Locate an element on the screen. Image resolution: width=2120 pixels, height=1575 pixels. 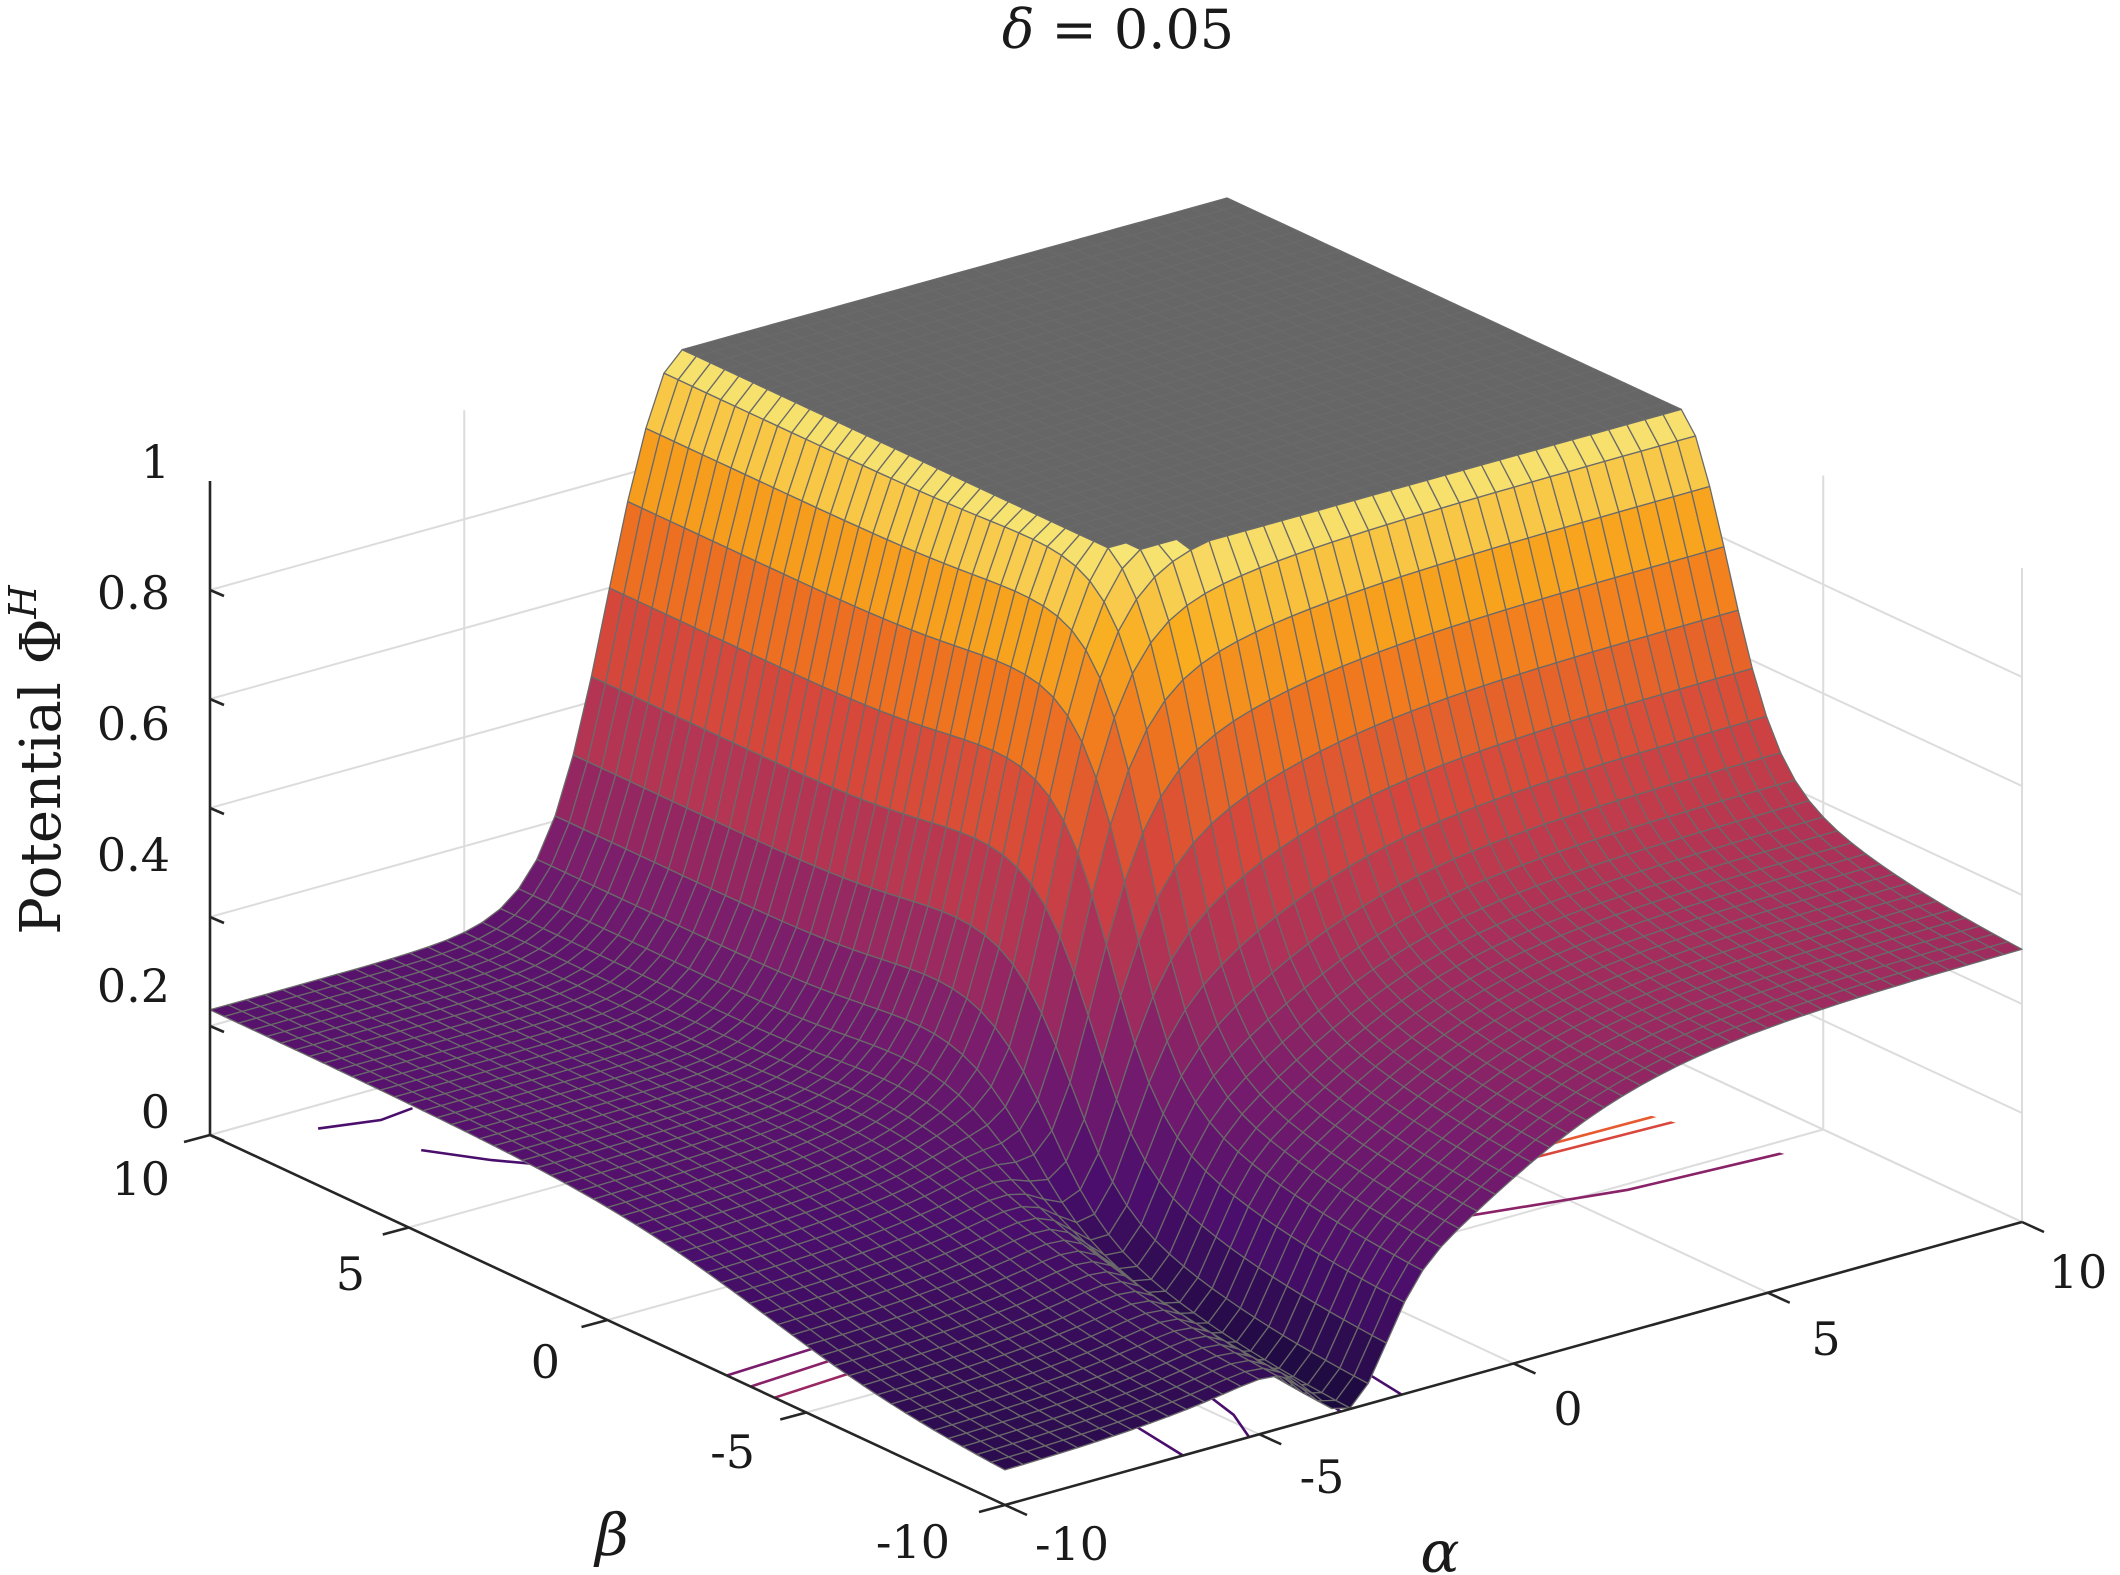
beta-tick-label: 5 is located at coordinates (350, 1274).